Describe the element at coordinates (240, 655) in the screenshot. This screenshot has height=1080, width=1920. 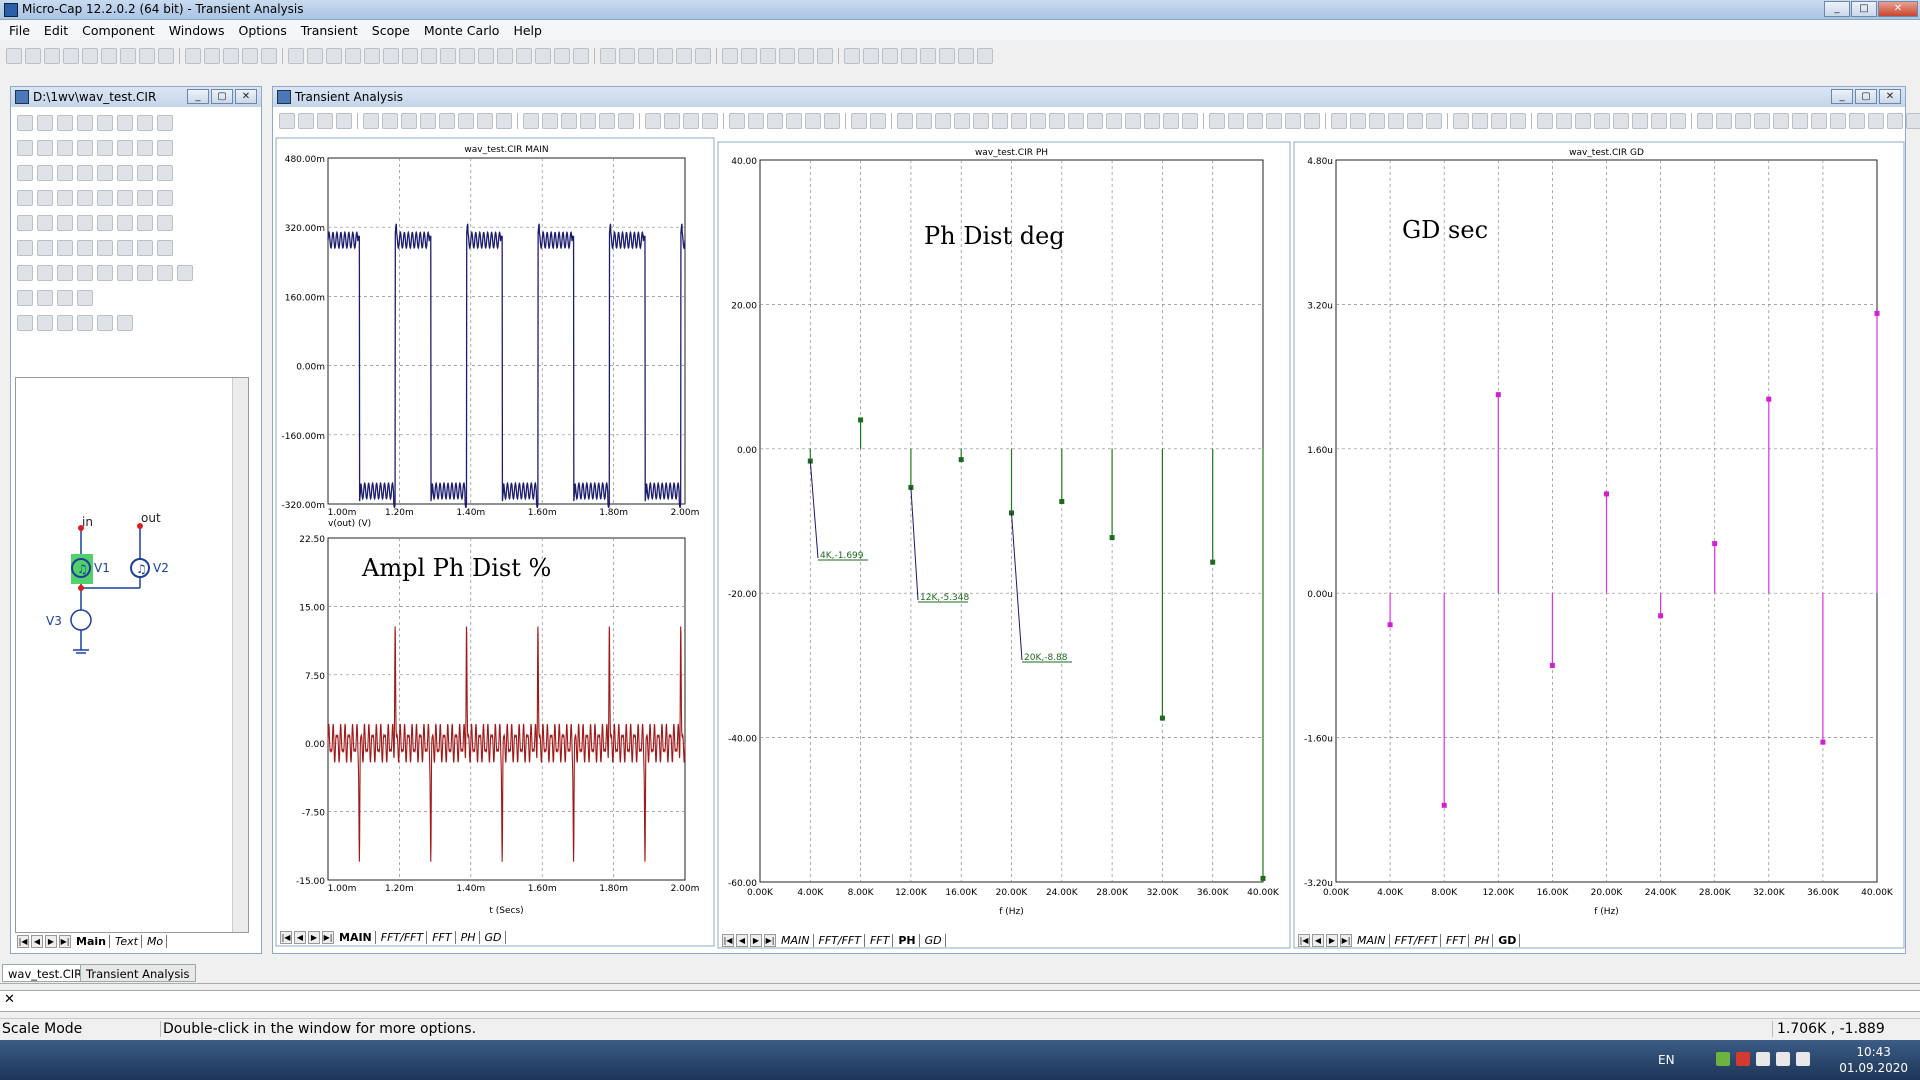
I see `schematic-vertical-scrollbar` at that location.